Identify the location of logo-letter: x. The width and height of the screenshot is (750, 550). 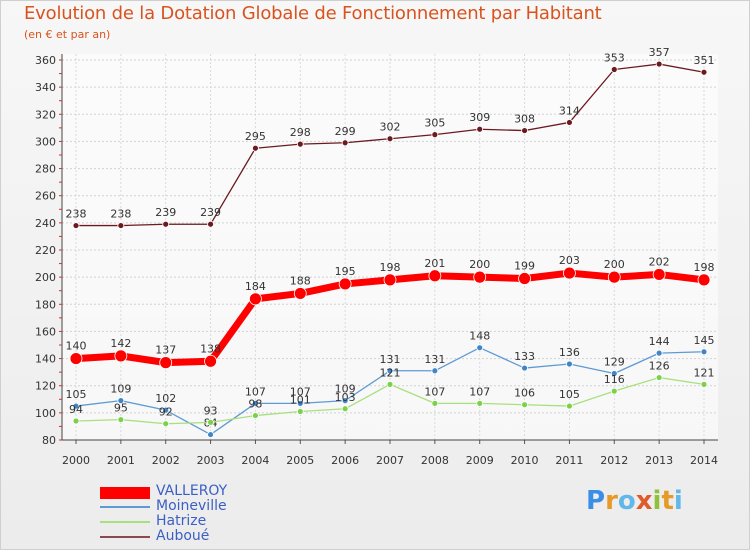
(644, 501).